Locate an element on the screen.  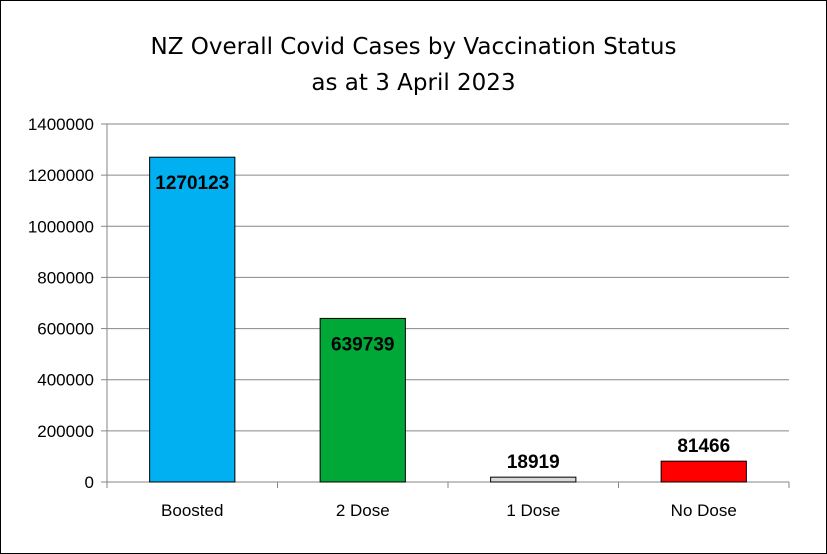
chart-title-line-2: as at 3 April 2023 is located at coordinates (413, 83).